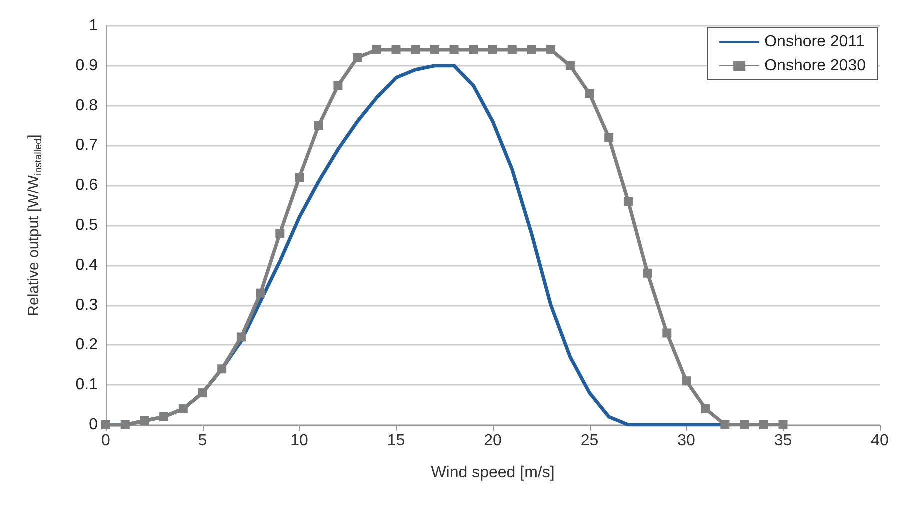  I want to click on x-axis-title: Wind speed [m/s], so click(493, 473).